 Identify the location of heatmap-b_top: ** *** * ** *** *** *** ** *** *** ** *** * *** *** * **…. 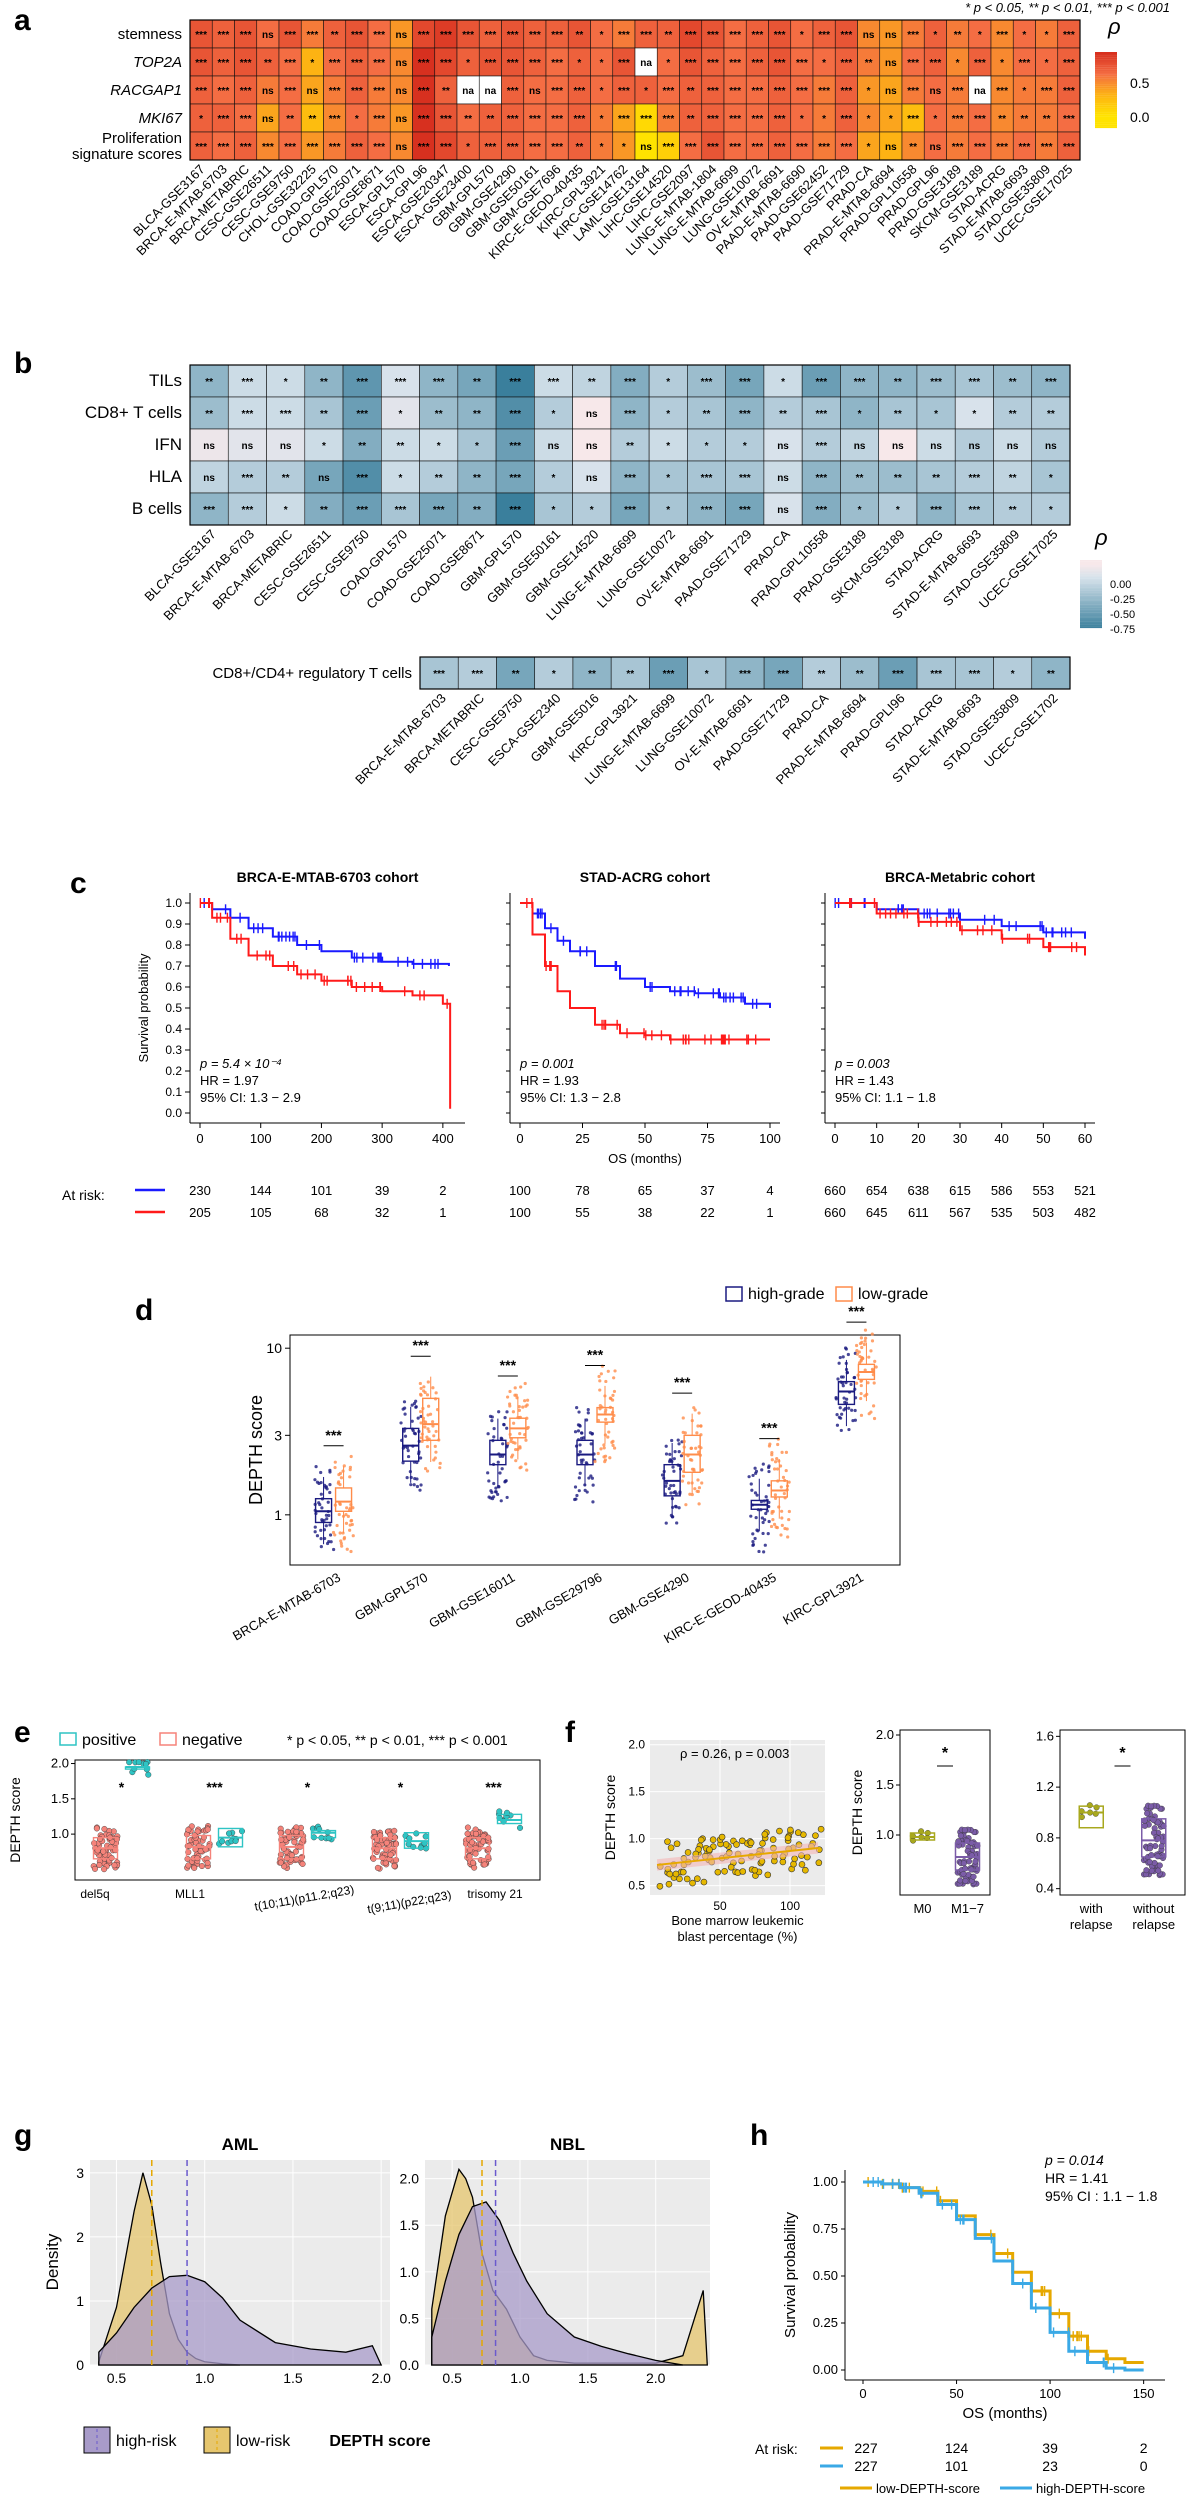
(578, 493).